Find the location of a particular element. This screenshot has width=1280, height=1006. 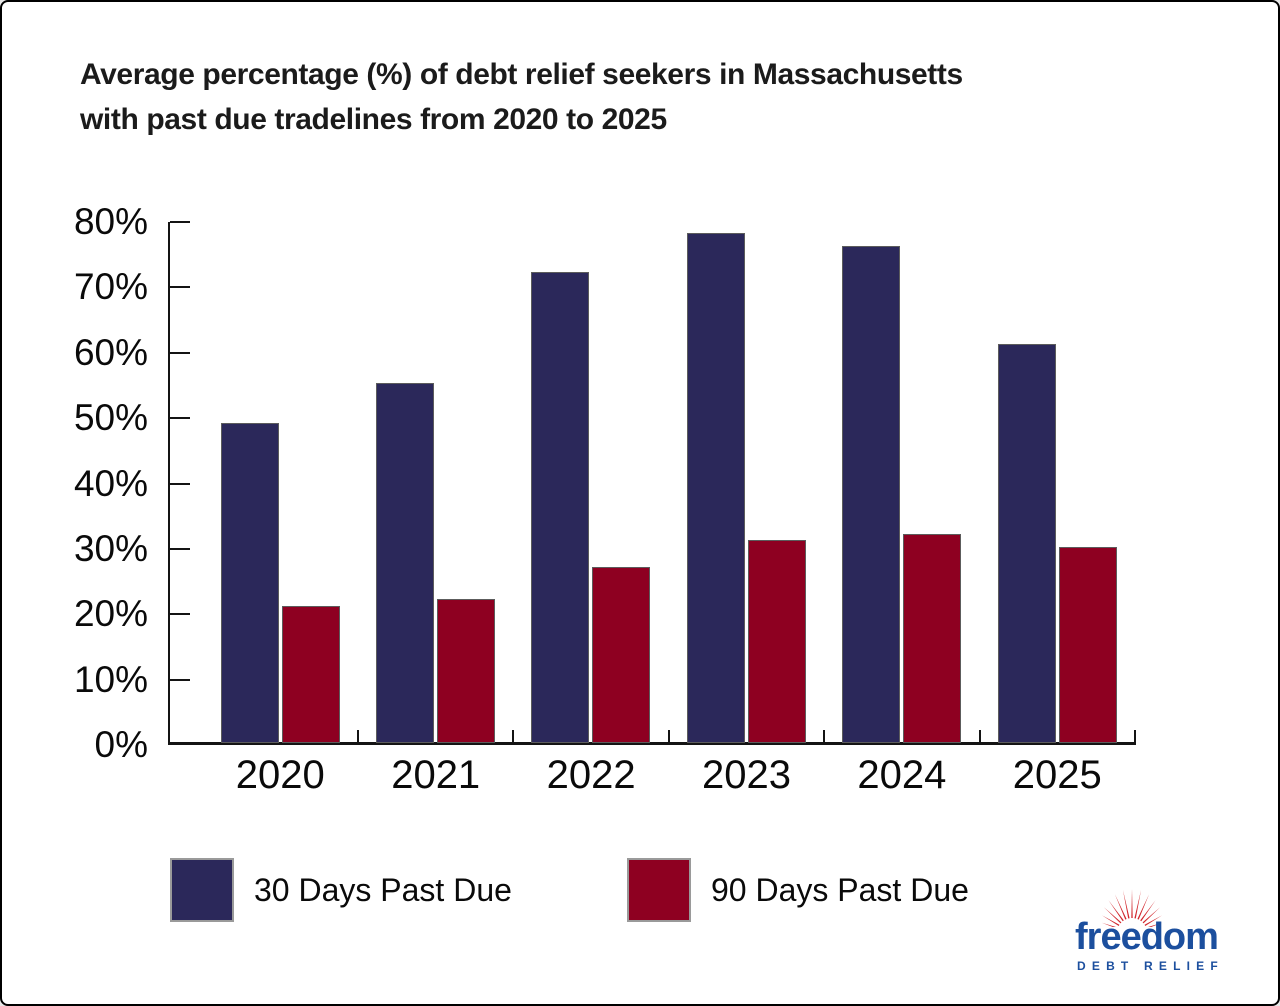

x-category-label-2024: 2024 is located at coordinates (902, 775).